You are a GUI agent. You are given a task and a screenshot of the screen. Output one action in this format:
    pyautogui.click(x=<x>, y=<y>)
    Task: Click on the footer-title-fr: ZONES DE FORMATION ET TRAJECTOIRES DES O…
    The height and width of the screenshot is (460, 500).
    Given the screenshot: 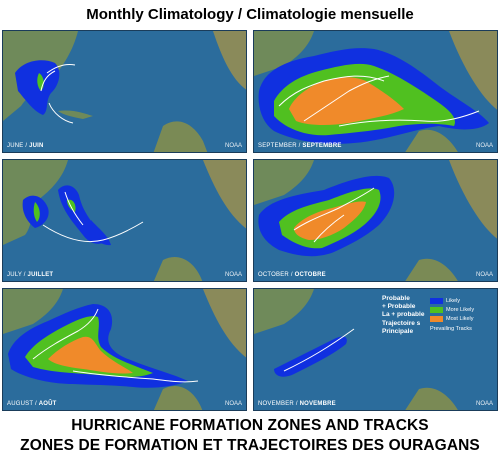 What is the action you would take?
    pyautogui.click(x=250, y=445)
    